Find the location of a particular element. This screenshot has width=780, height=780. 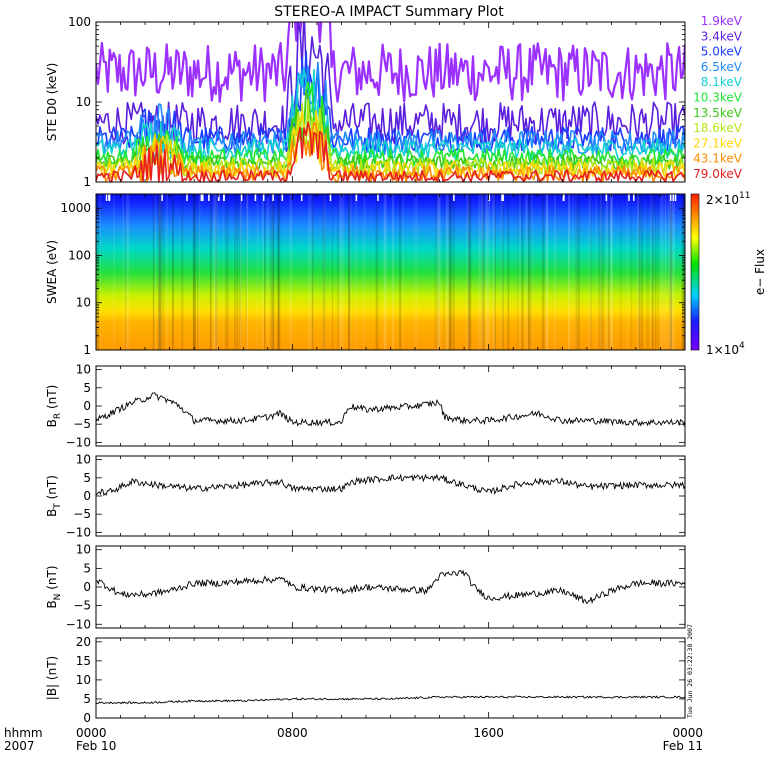

legend-entry-18.6keV: 18.6keV is located at coordinates (718, 128).